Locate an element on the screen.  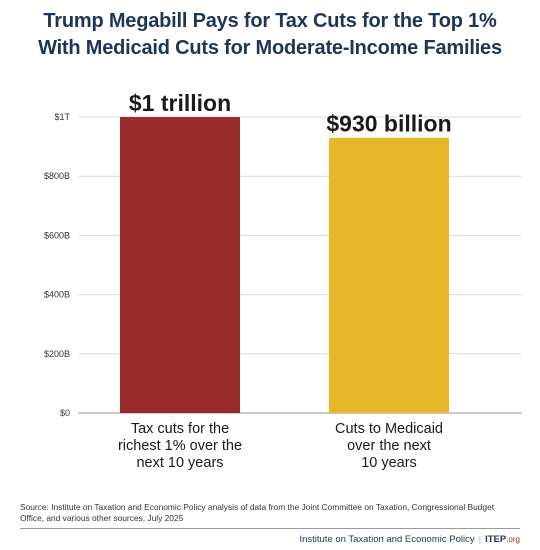
footer-brand: ITEP is located at coordinates (496, 539).